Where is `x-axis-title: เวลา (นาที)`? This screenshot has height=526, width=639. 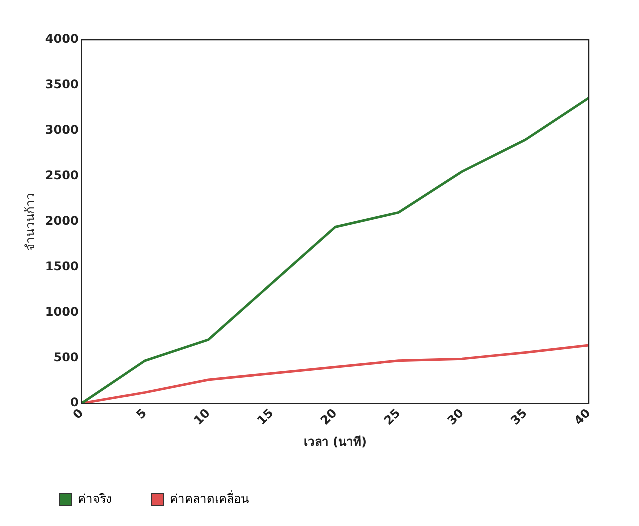 x-axis-title: เวลา (นาที) is located at coordinates (335, 441).